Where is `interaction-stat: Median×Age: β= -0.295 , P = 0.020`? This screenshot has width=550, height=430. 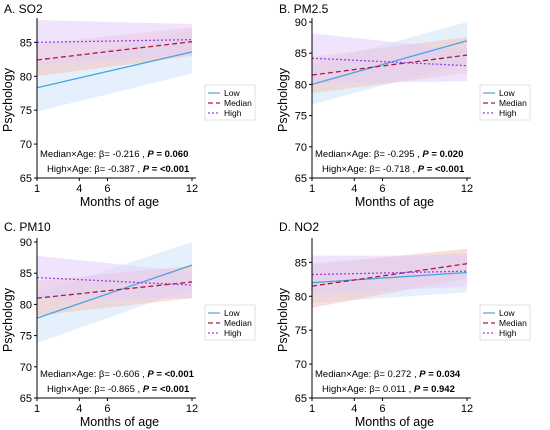 interaction-stat: Median×Age: β= -0.295 , P = 0.020 is located at coordinates (389, 154).